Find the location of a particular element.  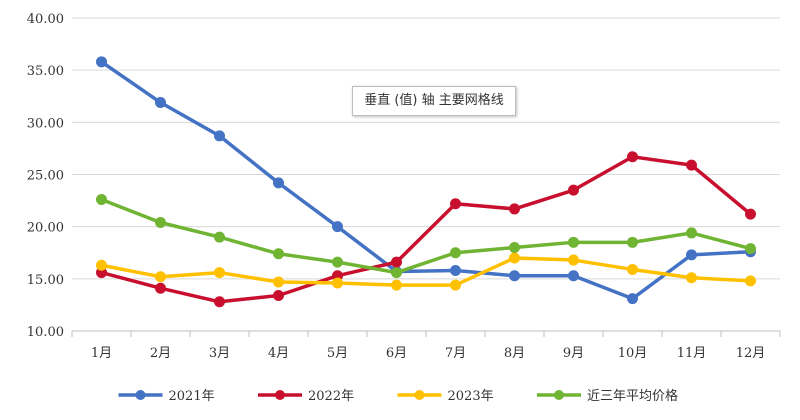

y-tick-label: 35.00 is located at coordinates (45, 71).